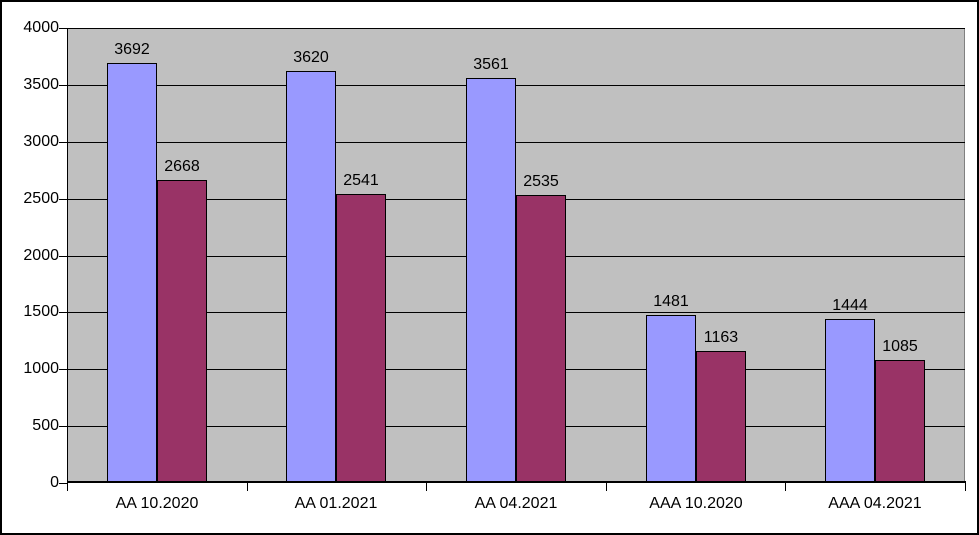 This screenshot has width=979, height=535. What do you see at coordinates (41, 198) in the screenshot?
I see `y-axis-tick-label: 2500` at bounding box center [41, 198].